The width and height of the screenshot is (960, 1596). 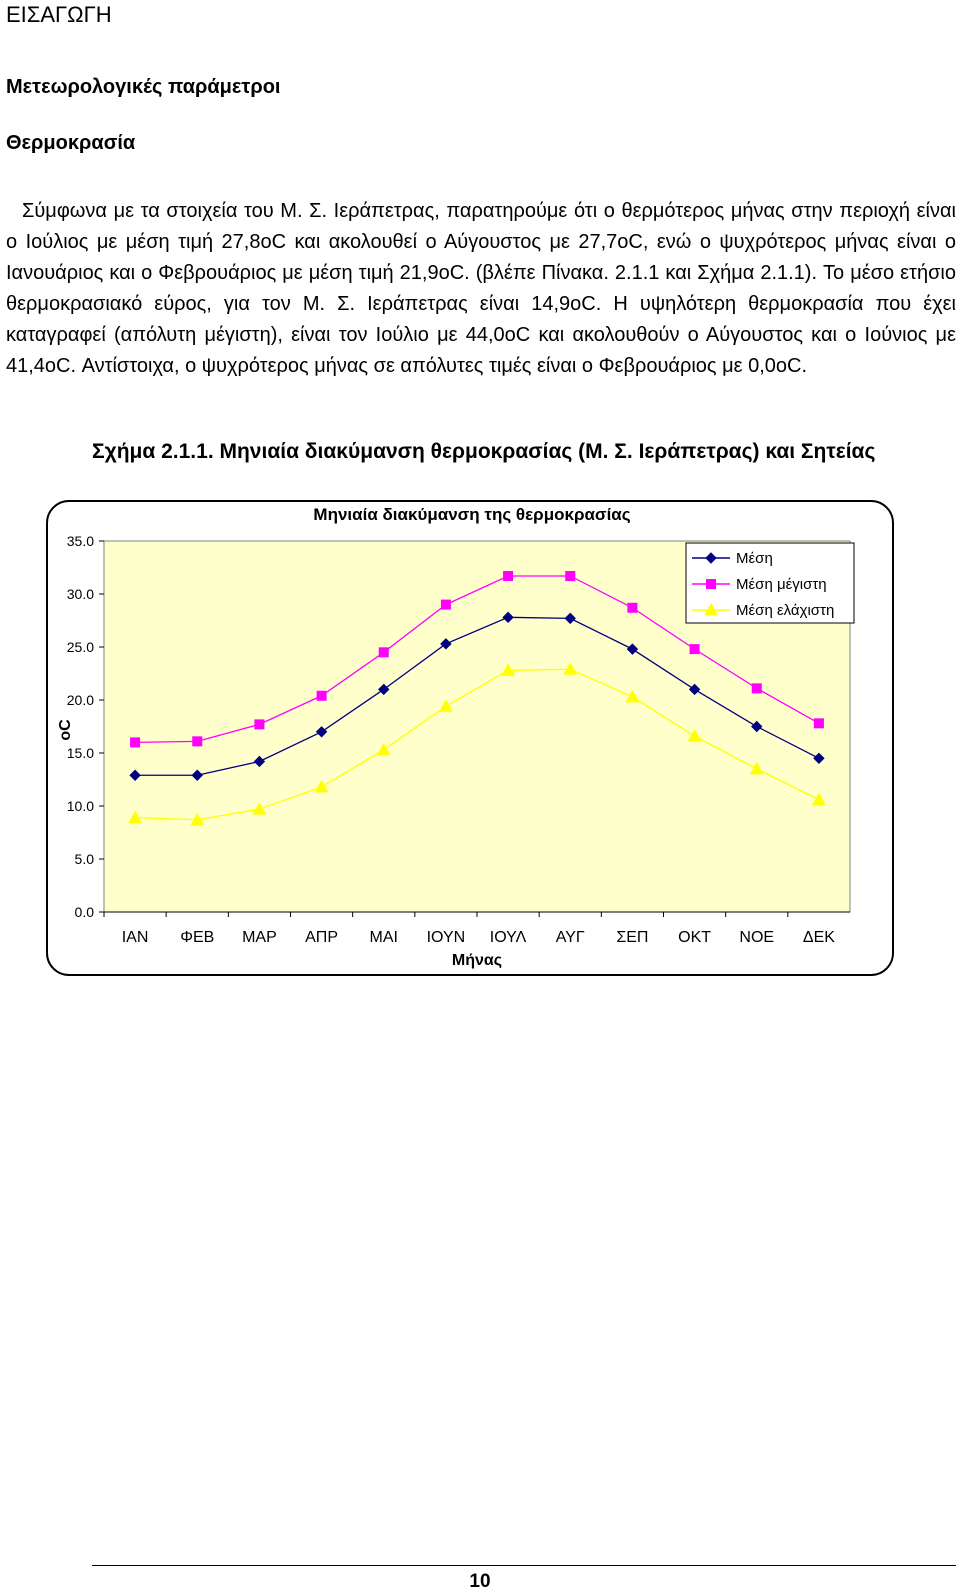 What do you see at coordinates (85, 912) in the screenshot?
I see `y-tick-label: 0.0` at bounding box center [85, 912].